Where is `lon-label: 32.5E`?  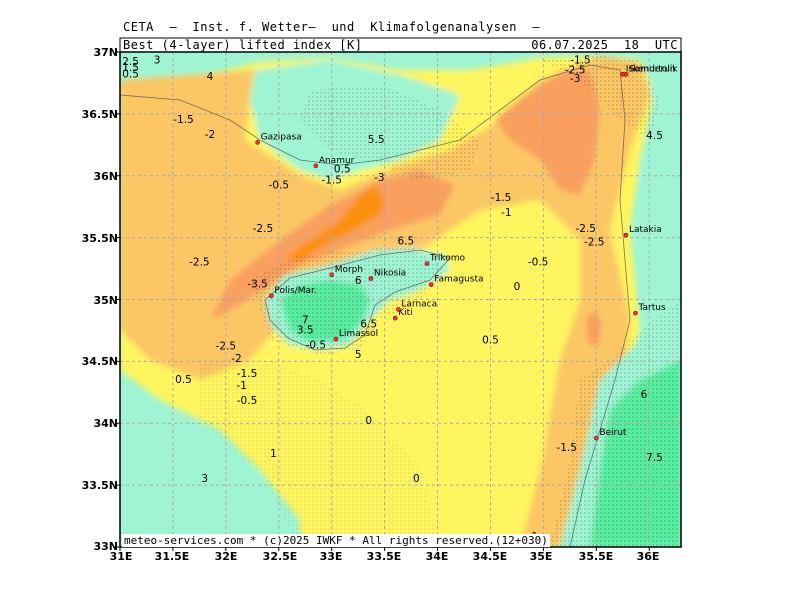 lon-label: 32.5E is located at coordinates (280, 556).